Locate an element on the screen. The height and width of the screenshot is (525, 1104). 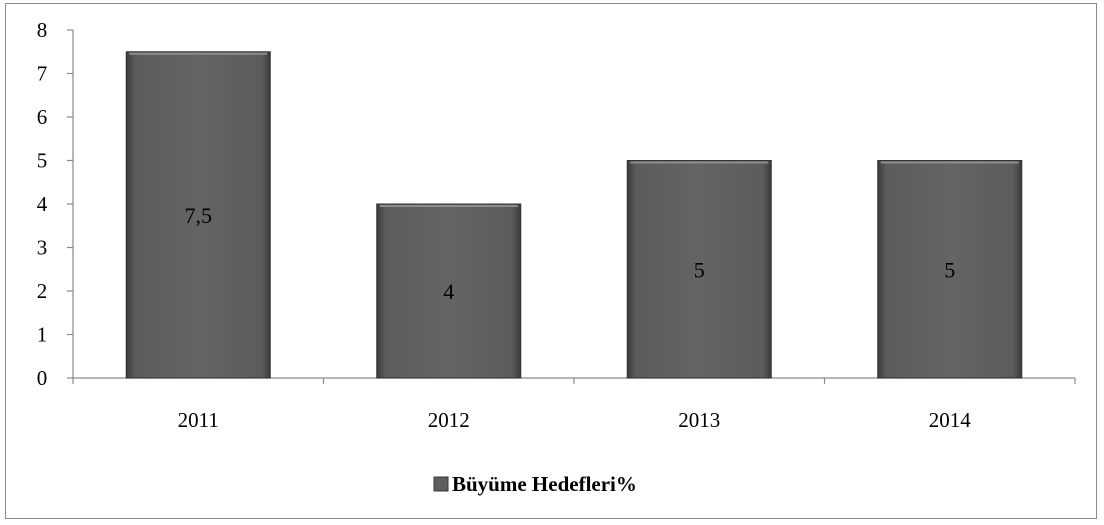
bar-2012 is located at coordinates (449, 291).